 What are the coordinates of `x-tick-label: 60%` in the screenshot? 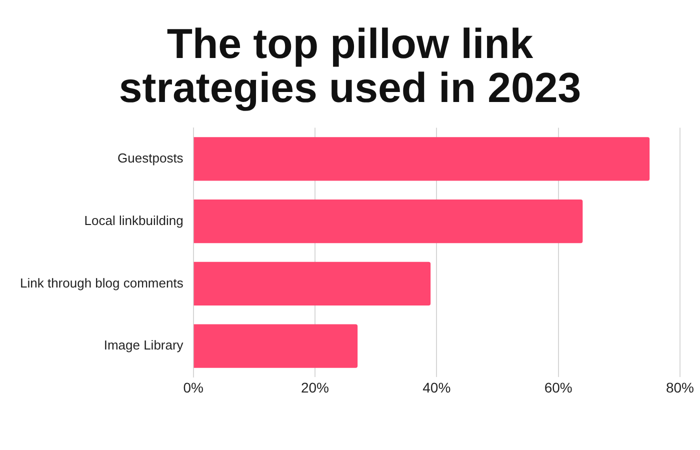 It's located at (558, 387).